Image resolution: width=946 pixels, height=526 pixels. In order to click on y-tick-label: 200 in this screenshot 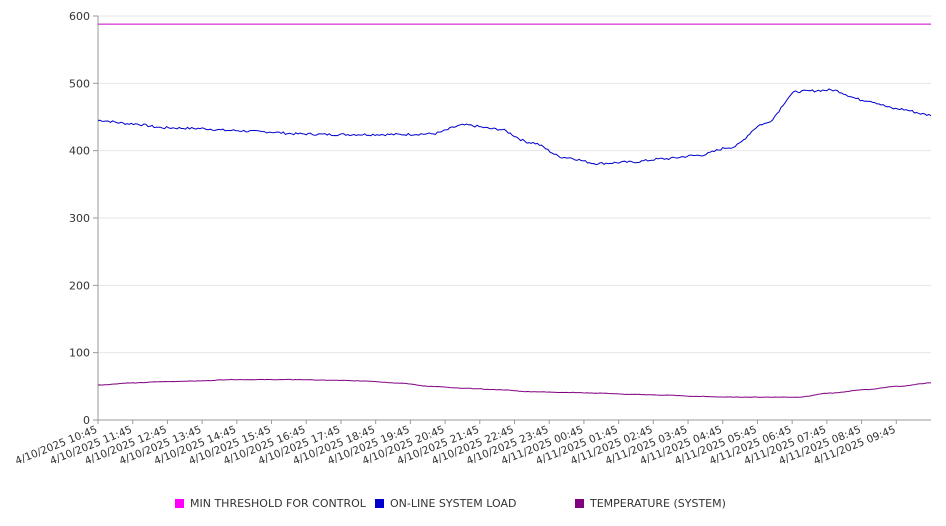, I will do `click(79, 285)`.